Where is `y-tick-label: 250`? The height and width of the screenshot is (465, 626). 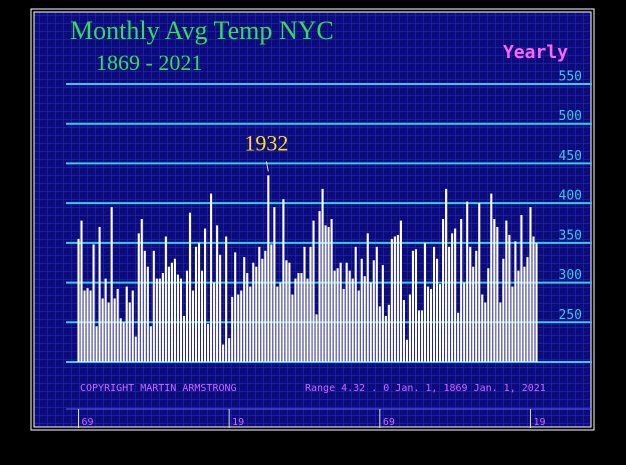
y-tick-label: 250 is located at coordinates (570, 315).